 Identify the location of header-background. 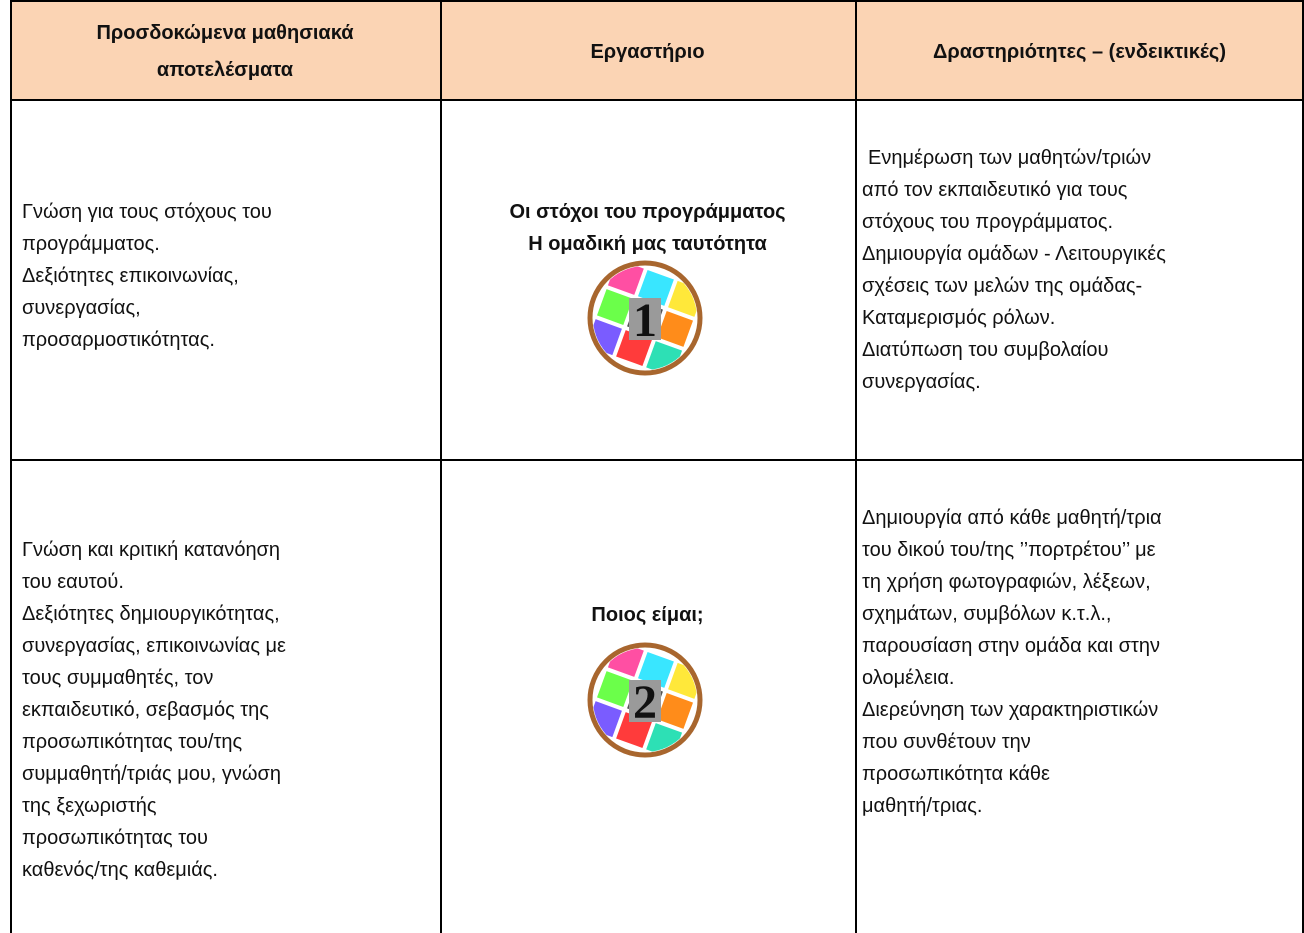
(657, 50).